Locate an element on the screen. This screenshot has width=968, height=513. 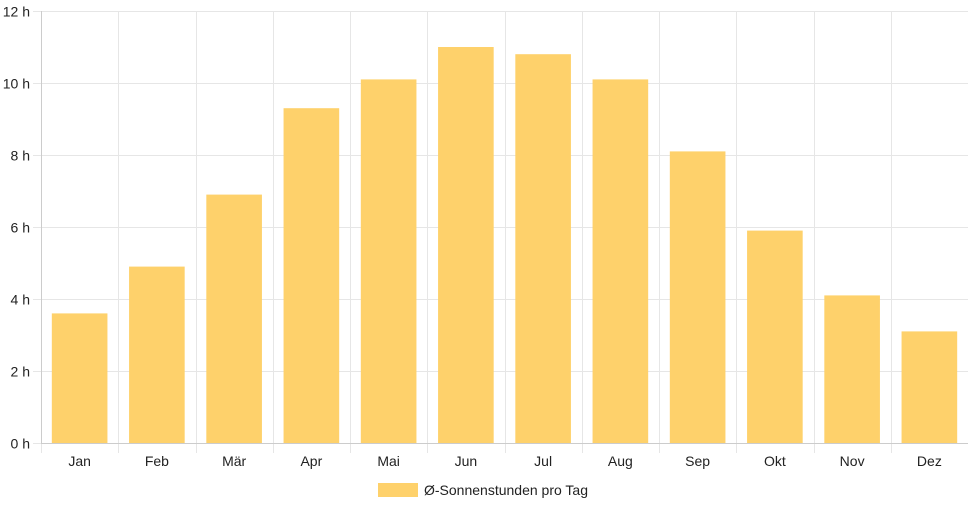
x-tick-label: Dez is located at coordinates (929, 461).